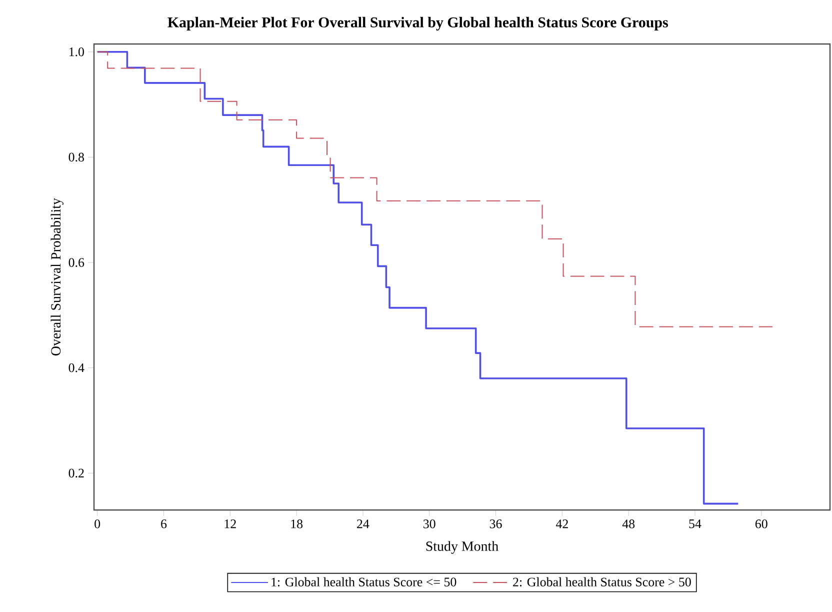 The height and width of the screenshot is (612, 832). I want to click on y-tick-label: 1.0, so click(76, 51).